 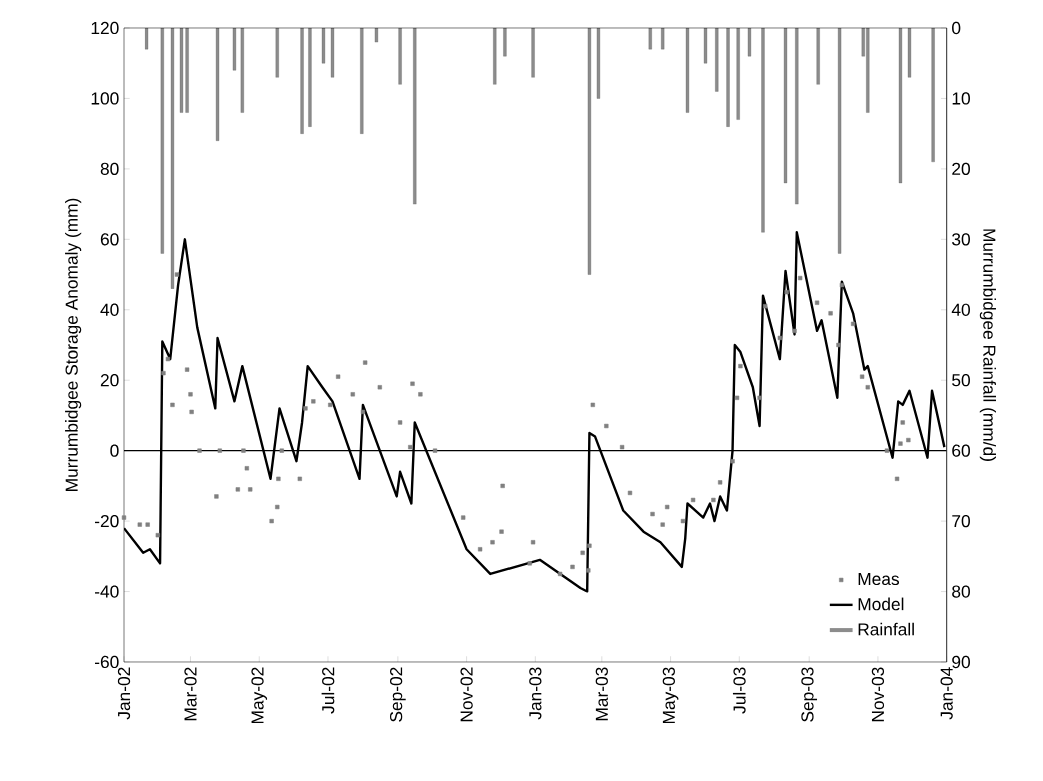 I want to click on x-tick-label: Nov-02, so click(x=466, y=694).